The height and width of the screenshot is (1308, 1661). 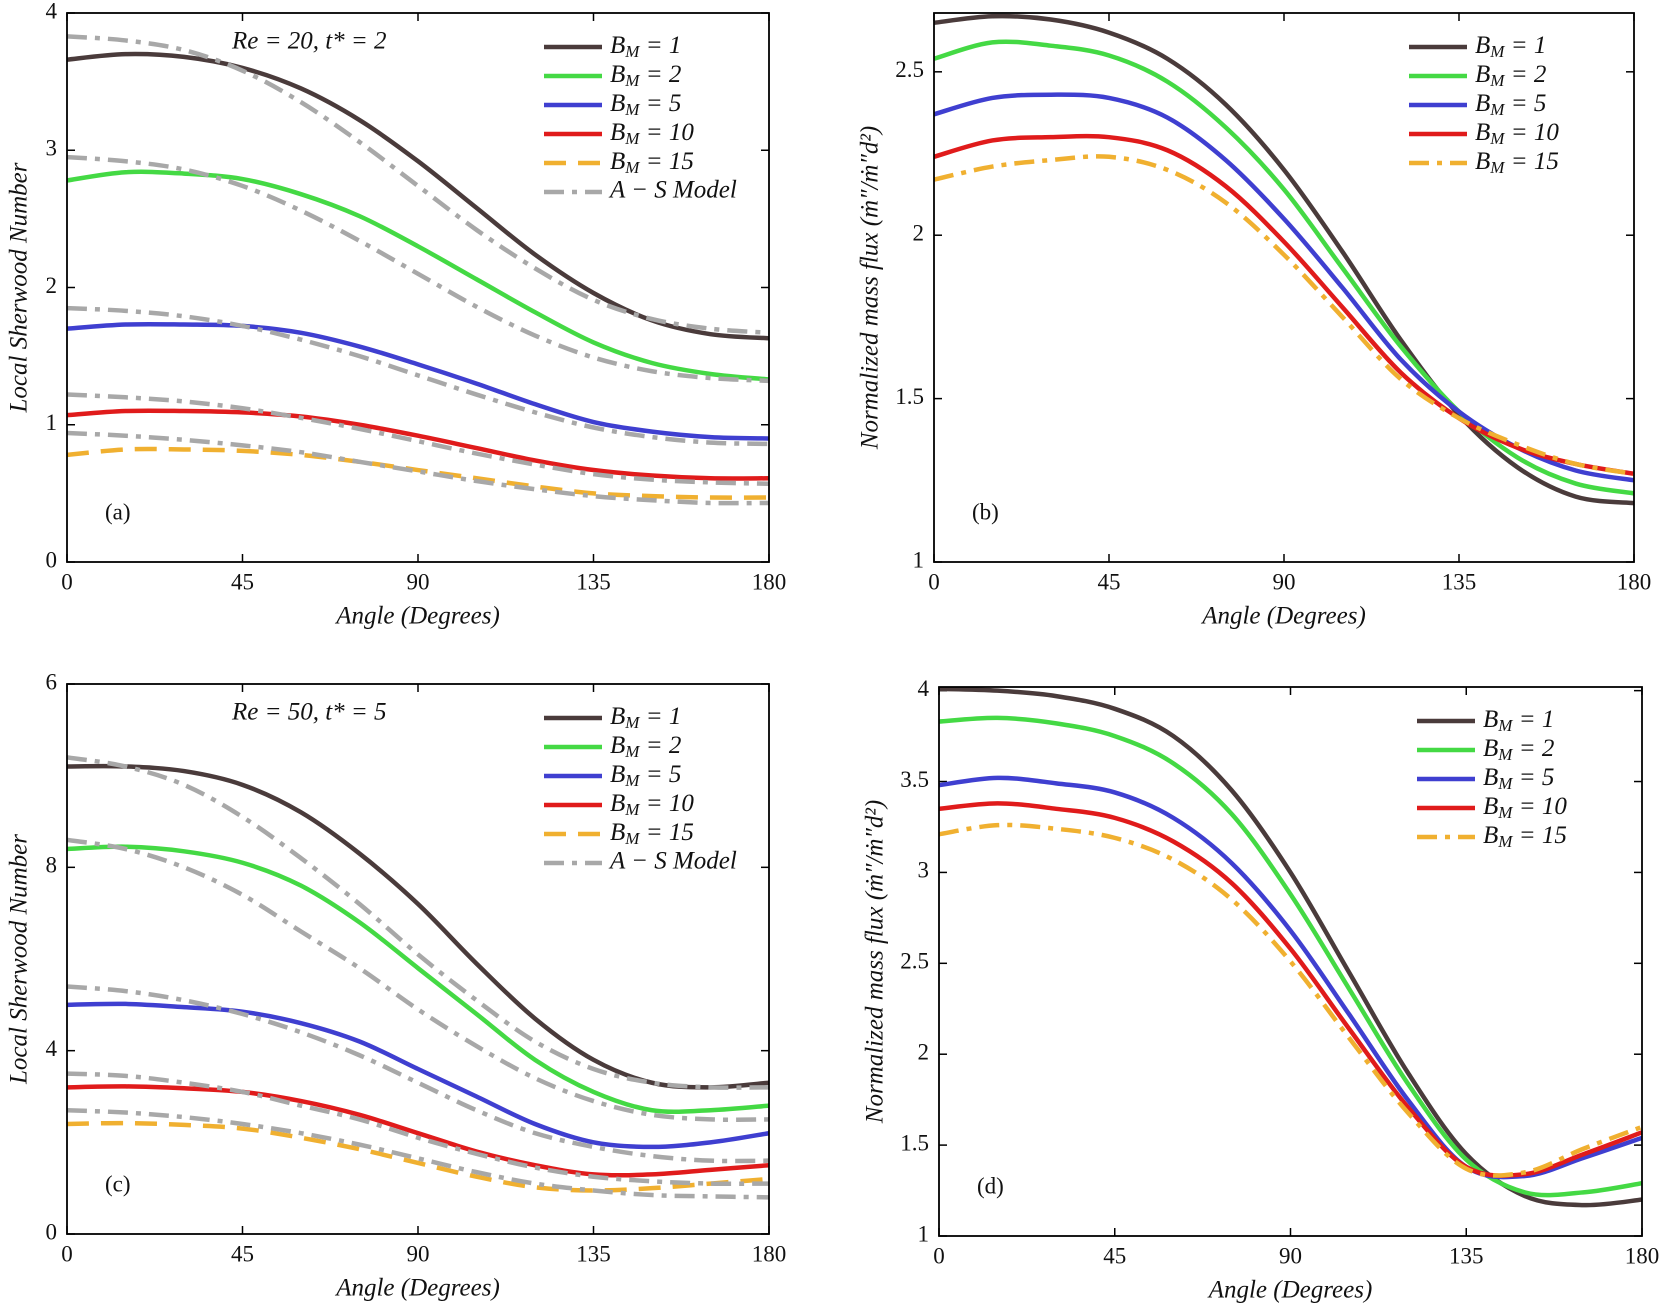 I want to click on panel-label: (c), so click(x=118, y=1183).